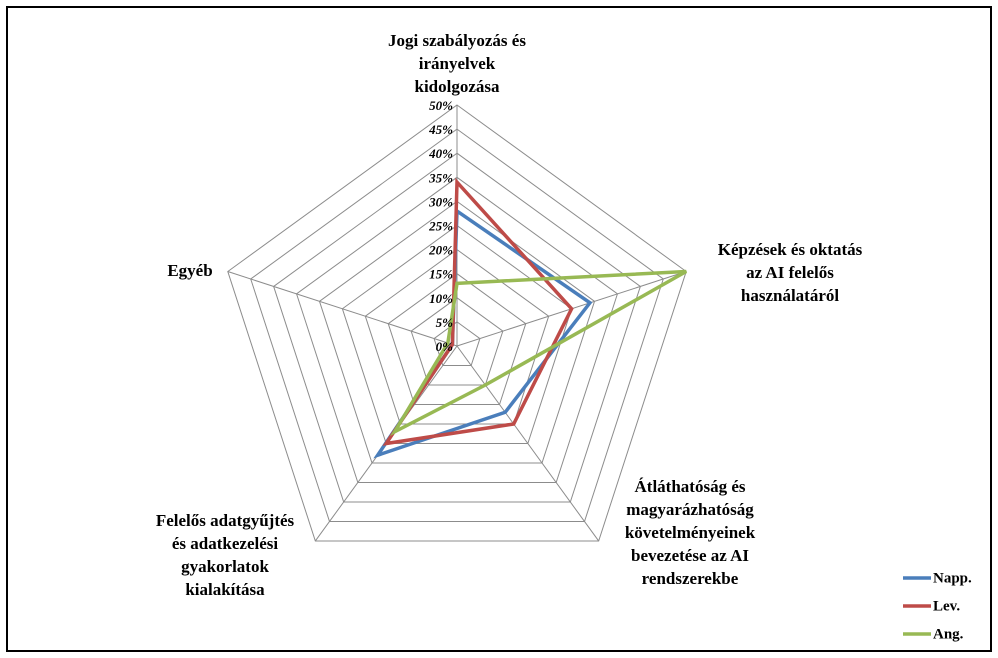 This screenshot has height=658, width=998. I want to click on category-label: Jogi szabályozás és irányelvek kidolgozása, so click(457, 63).